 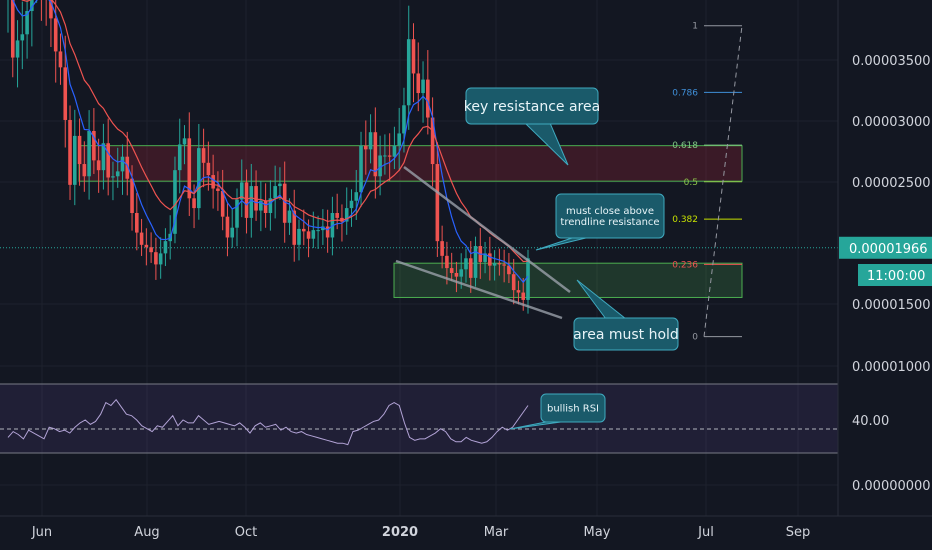 I want to click on fibonacci-levels: 1 0.786 0.618 0.5 0.382 0.236 0, so click(x=707, y=182).